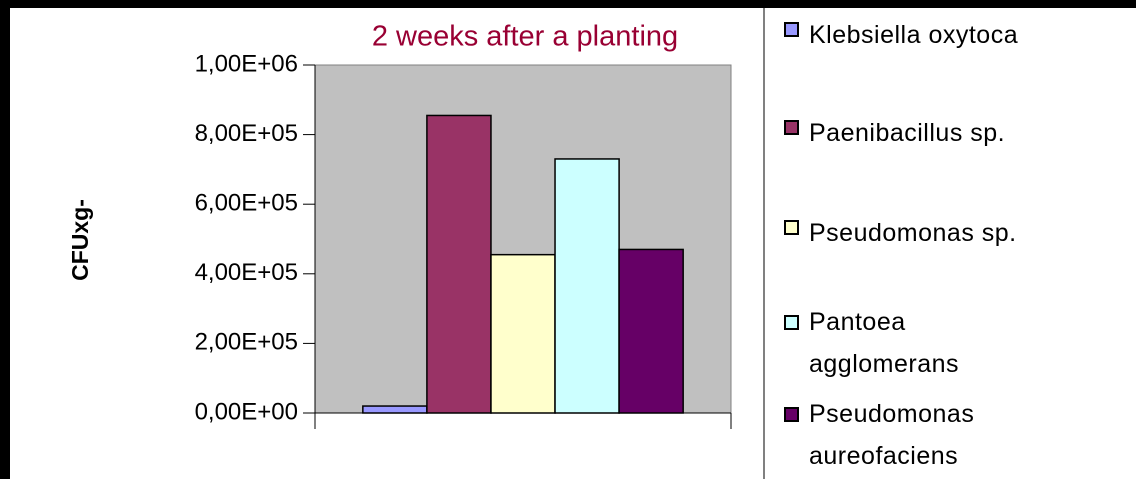 The width and height of the screenshot is (1136, 479). I want to click on legend-item: Pseudomonas sp., so click(960, 233).